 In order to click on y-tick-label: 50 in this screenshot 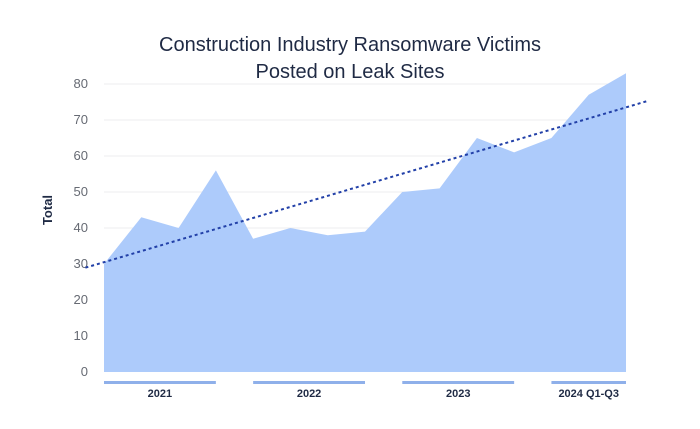, I will do `click(81, 191)`.